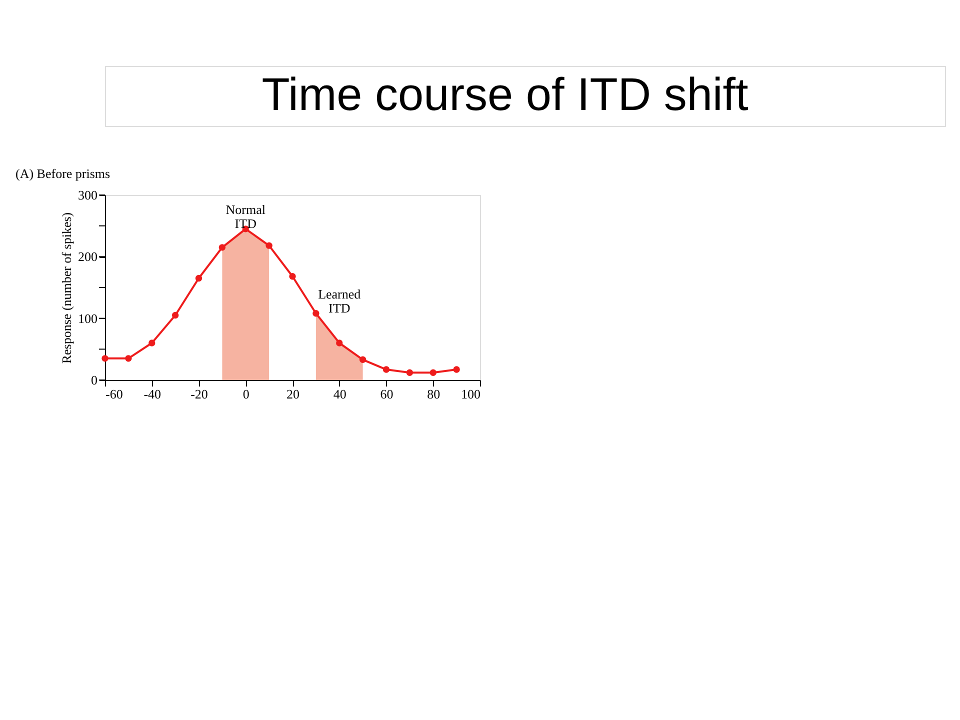  What do you see at coordinates (199, 394) in the screenshot?
I see `x-tick-label: -20` at bounding box center [199, 394].